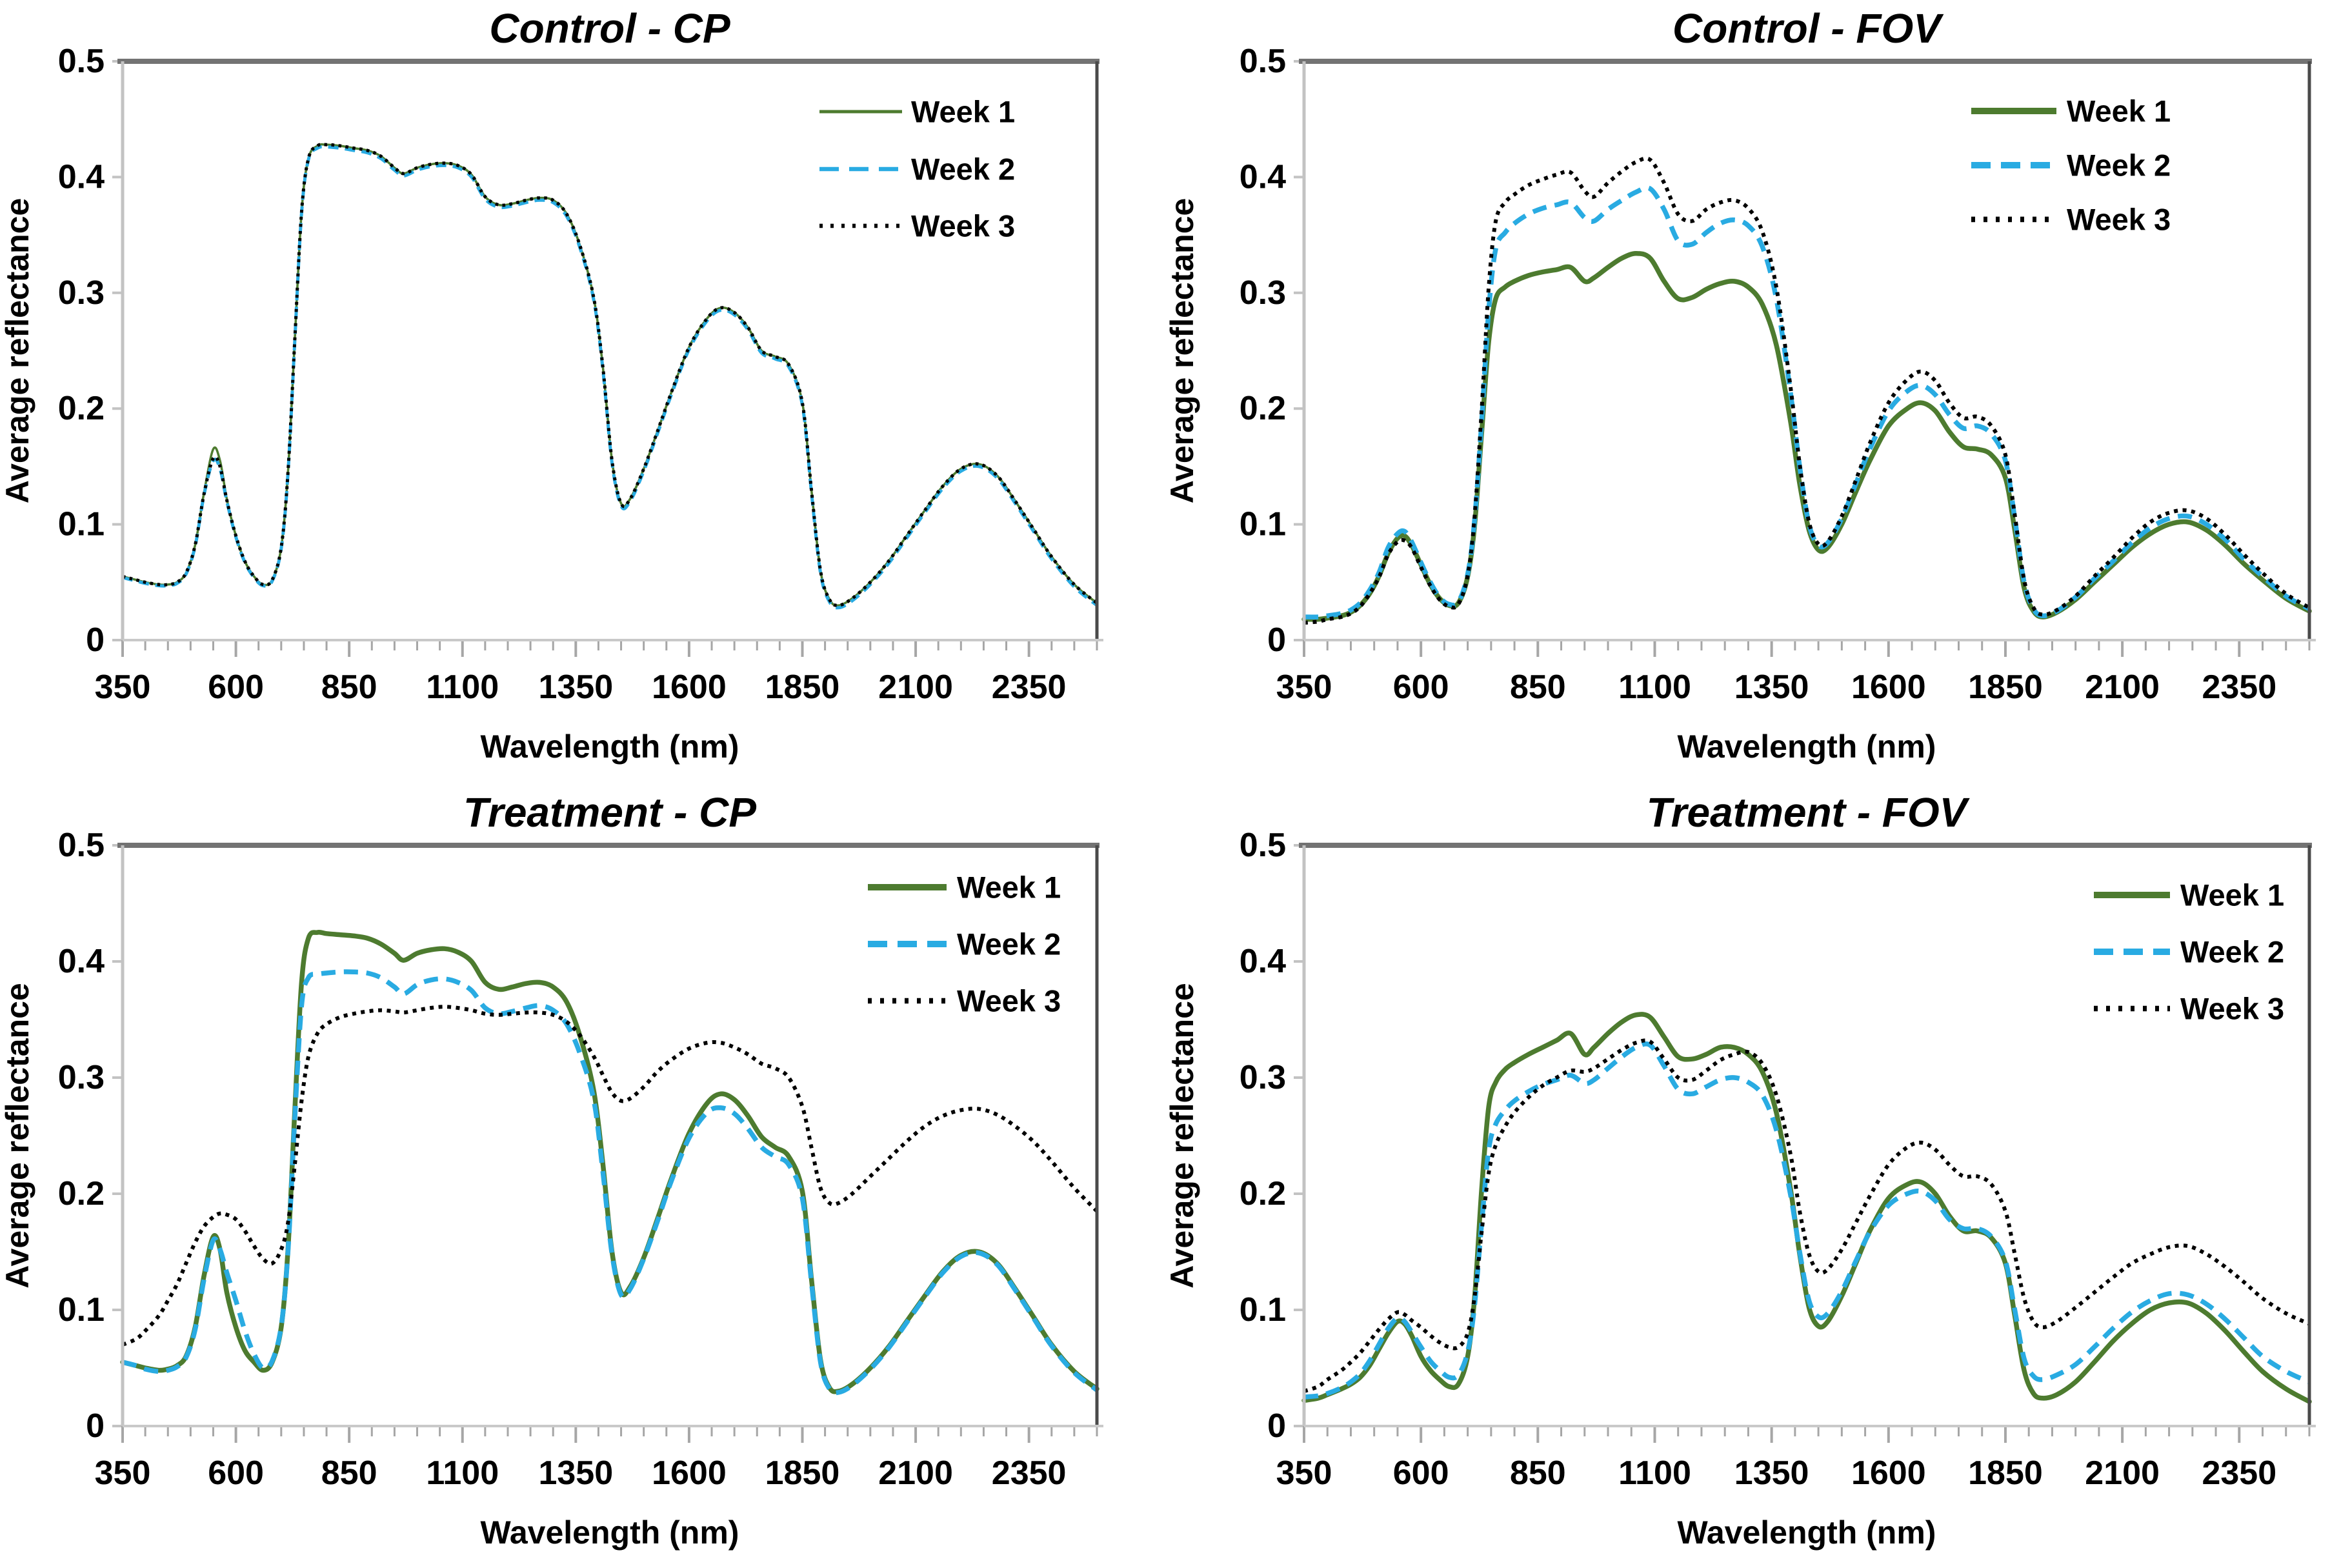 The image size is (2330, 1568). Describe the element at coordinates (1809, 812) in the screenshot. I see `chart-title: Treatment - FOV` at that location.